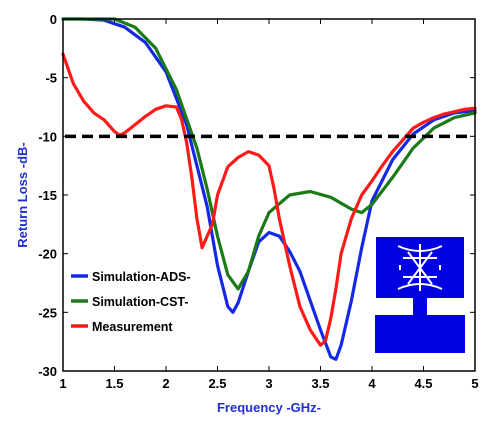 The image size is (484, 422). What do you see at coordinates (47, 312) in the screenshot?
I see `y-tick-label-5: -25` at bounding box center [47, 312].